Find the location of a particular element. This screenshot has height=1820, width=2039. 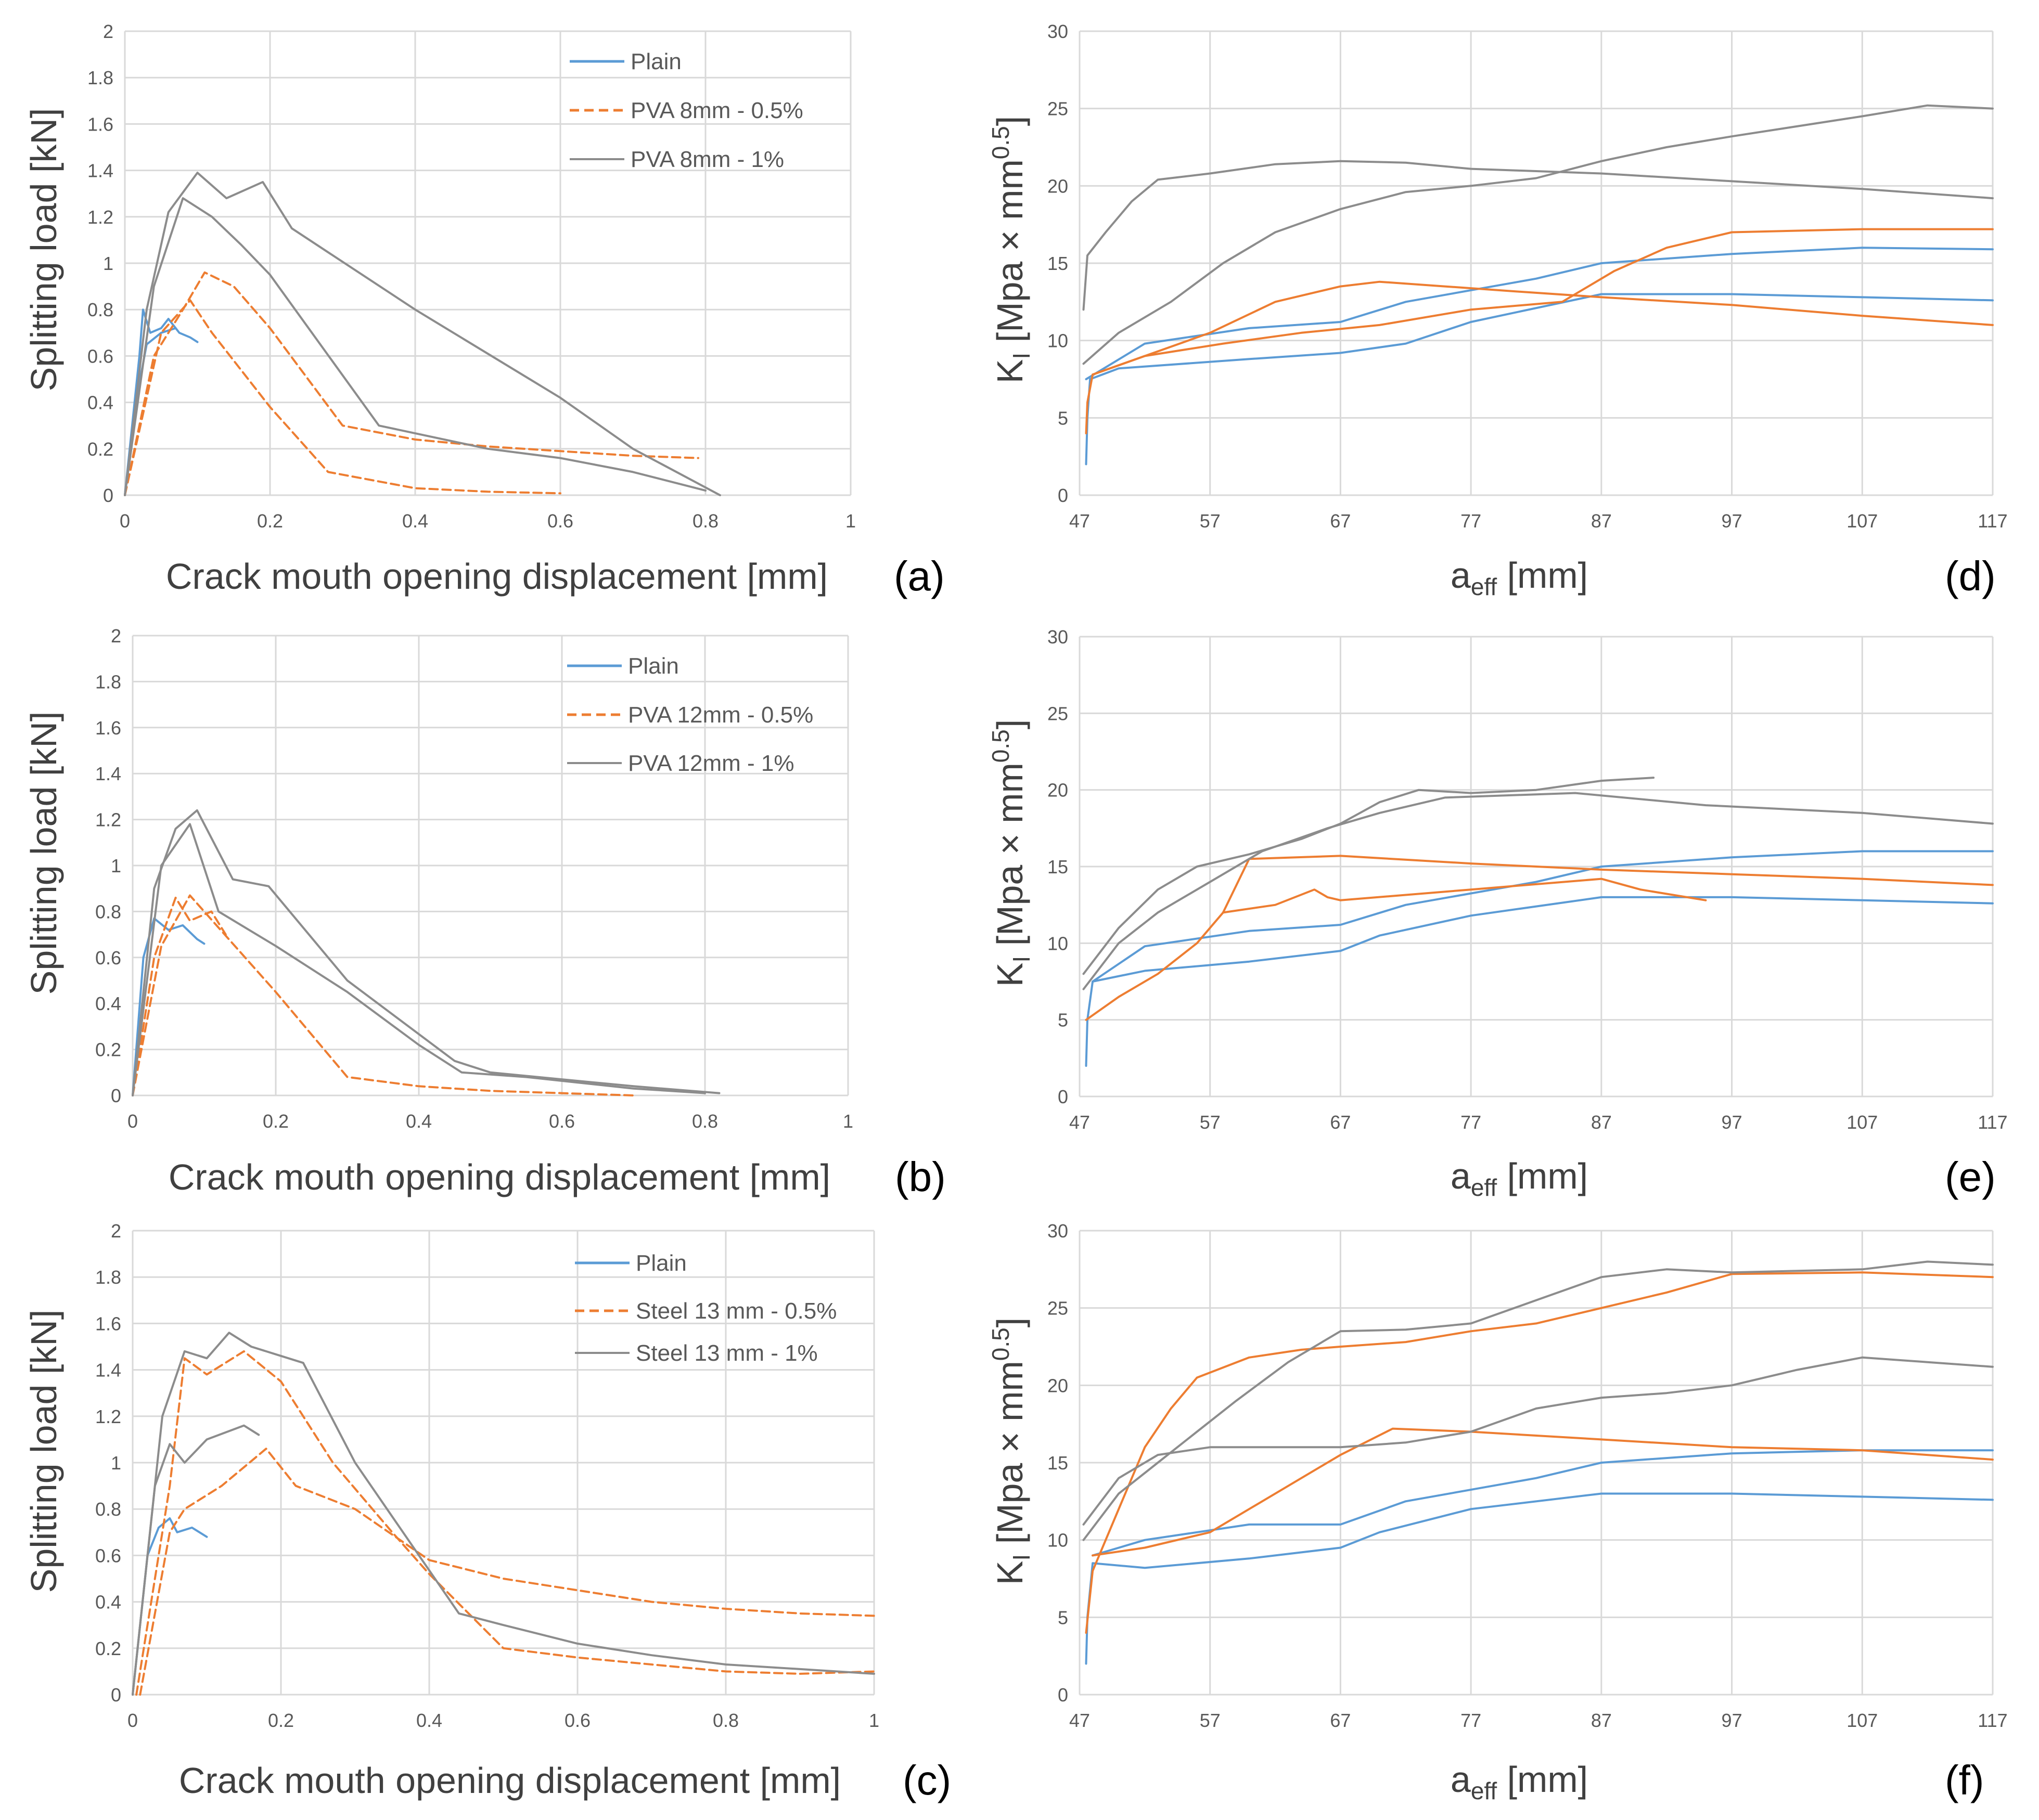

x-tick-label: 67 is located at coordinates (1340, 521).